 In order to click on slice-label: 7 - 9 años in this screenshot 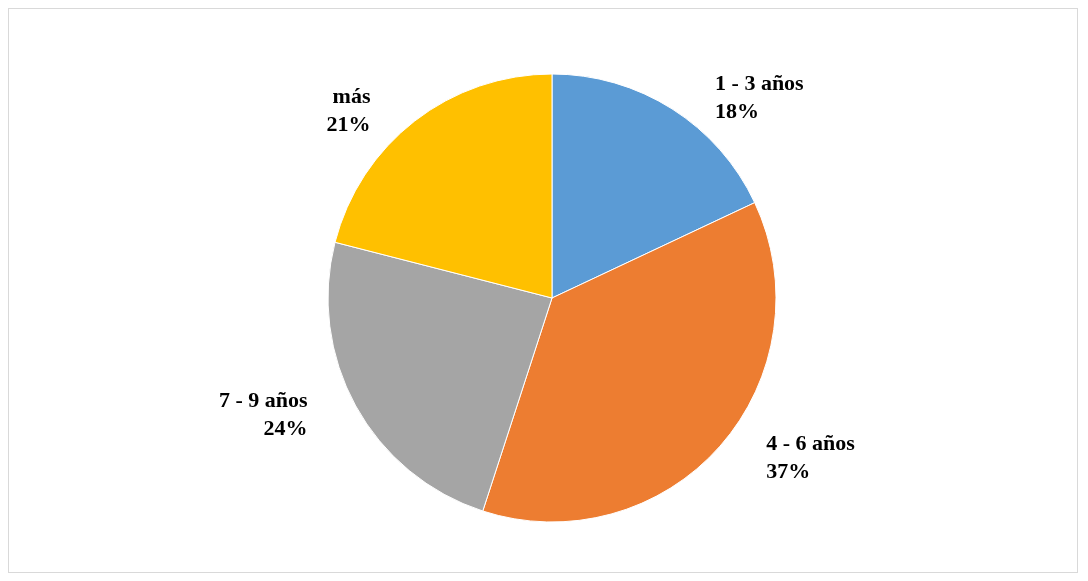, I will do `click(263, 399)`.